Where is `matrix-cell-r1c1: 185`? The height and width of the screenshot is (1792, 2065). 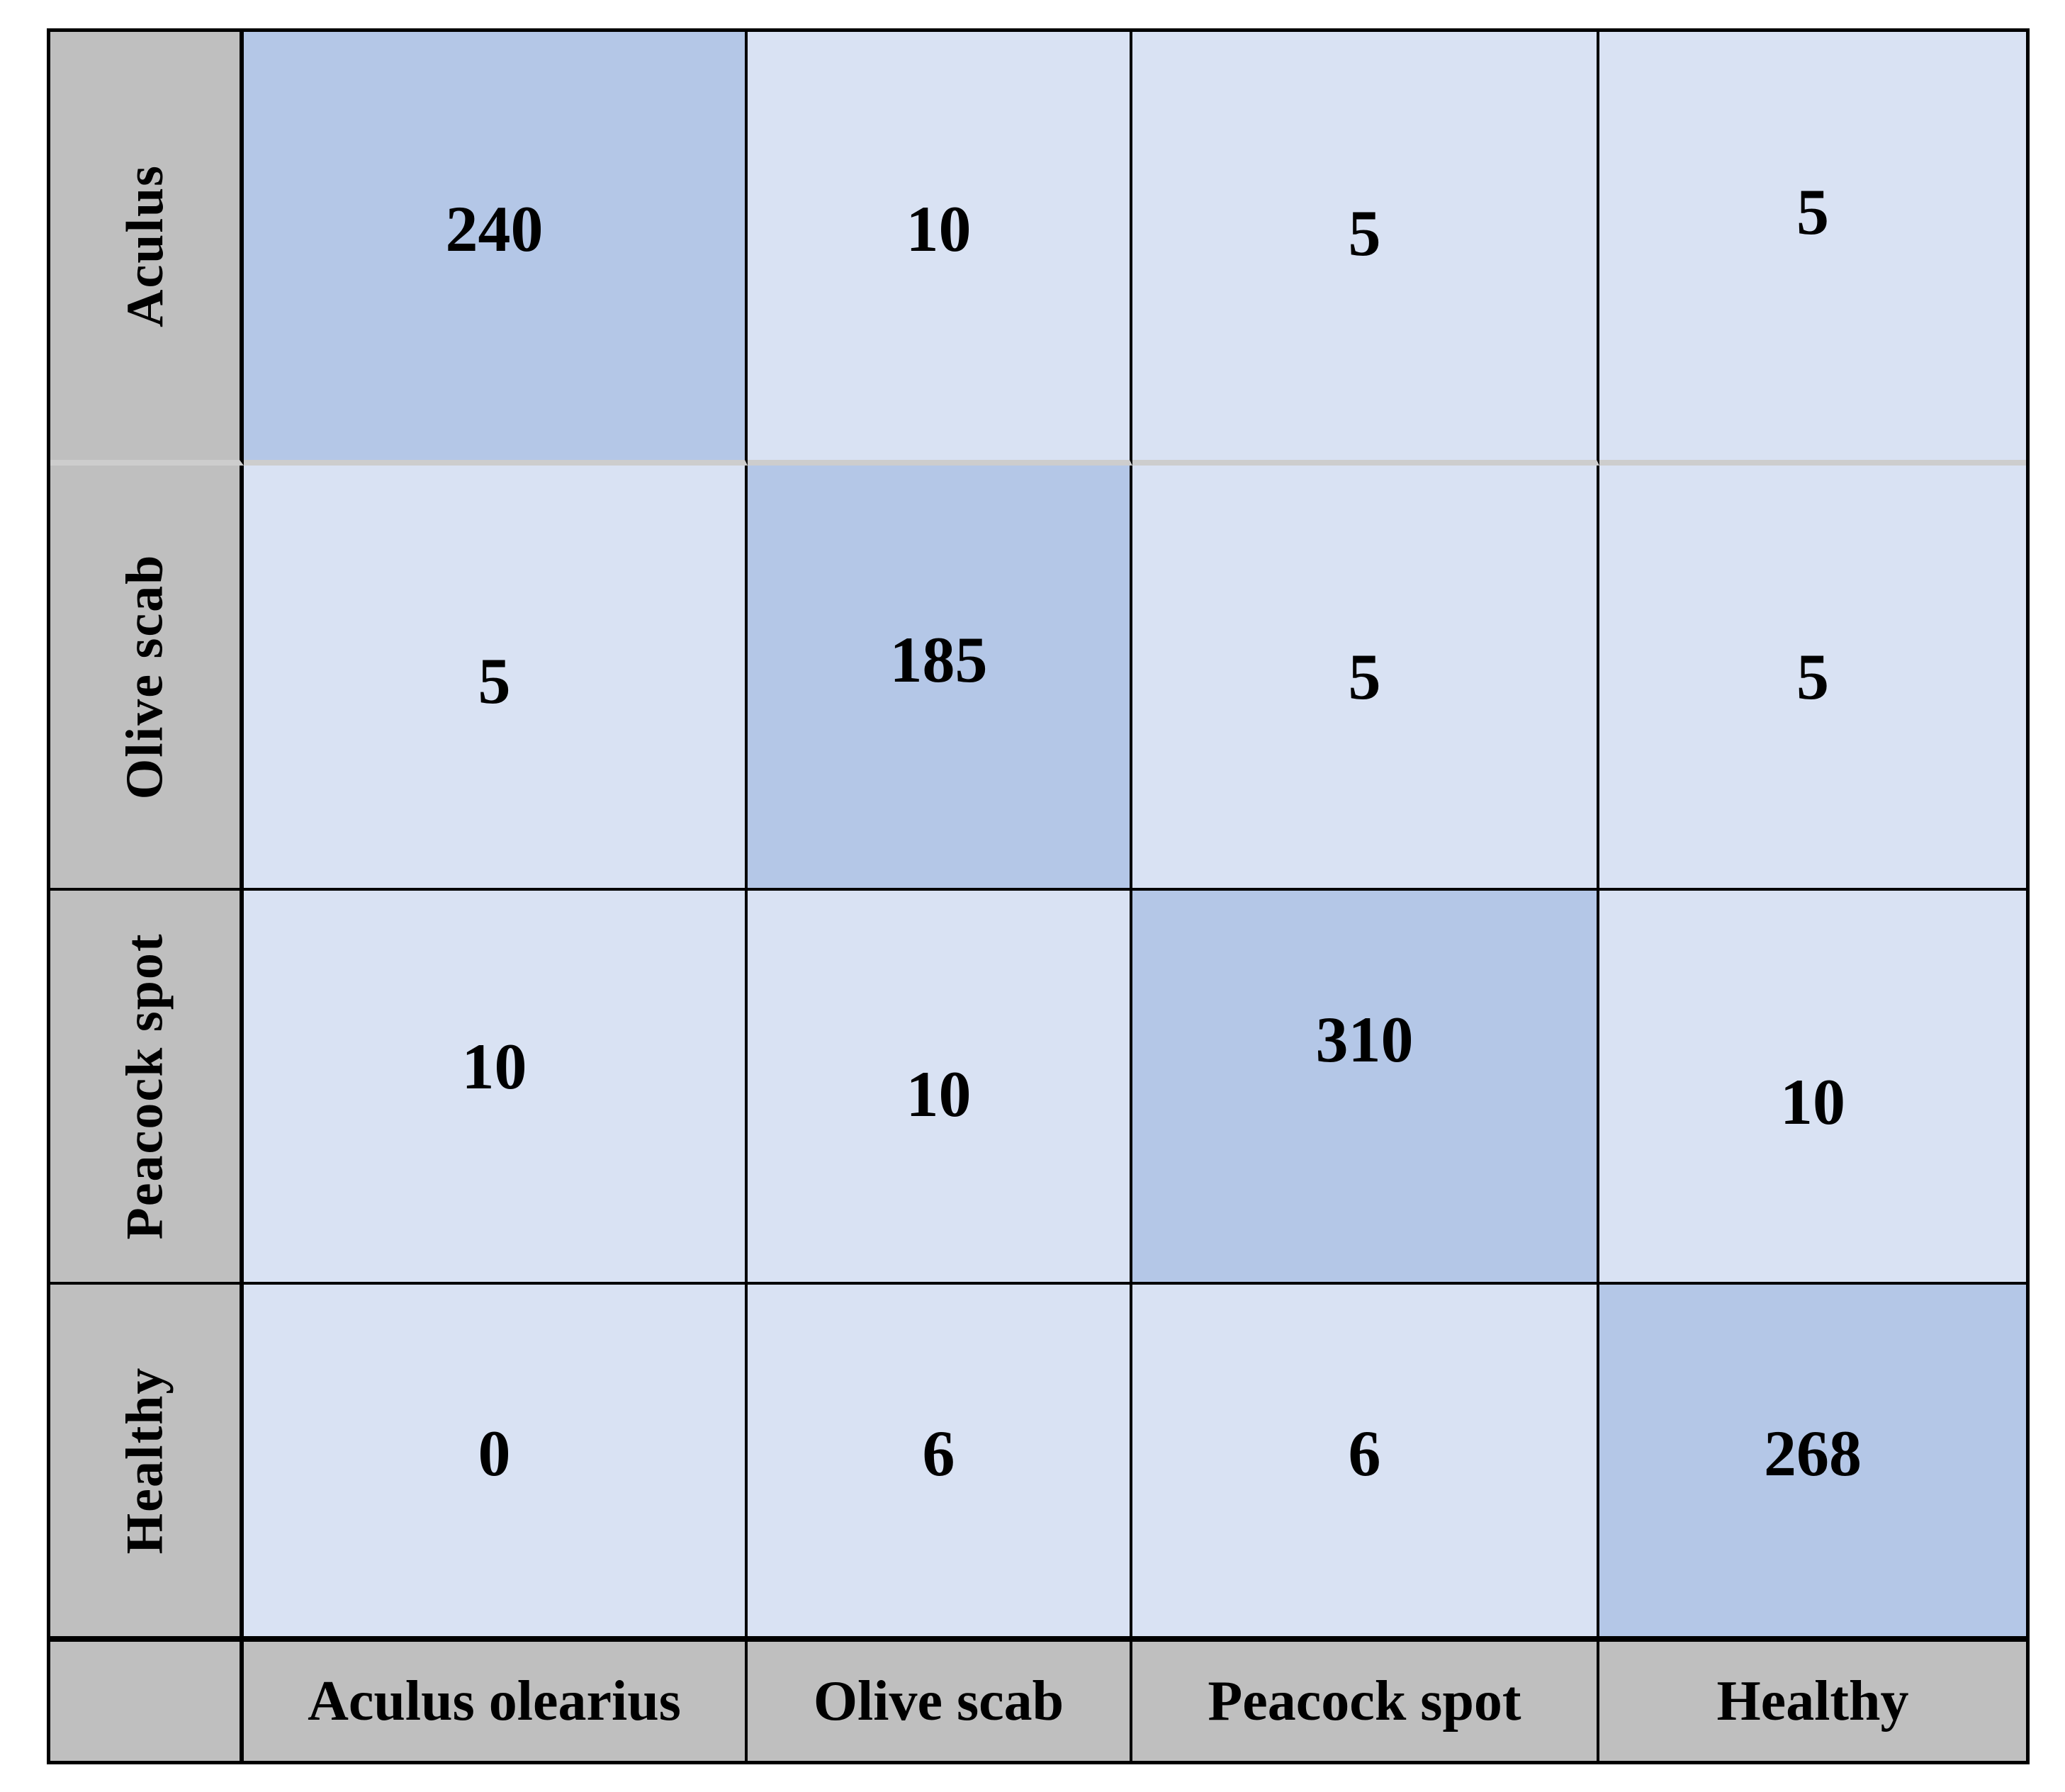 matrix-cell-r1c1: 185 is located at coordinates (940, 678).